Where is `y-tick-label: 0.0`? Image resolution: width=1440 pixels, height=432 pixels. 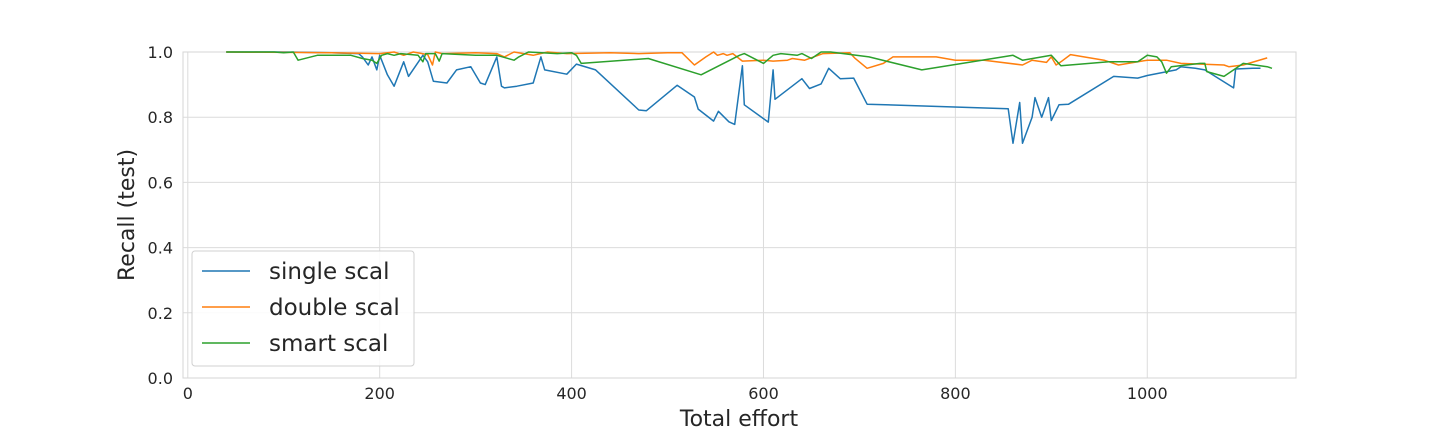
y-tick-label: 0.0 is located at coordinates (160, 378).